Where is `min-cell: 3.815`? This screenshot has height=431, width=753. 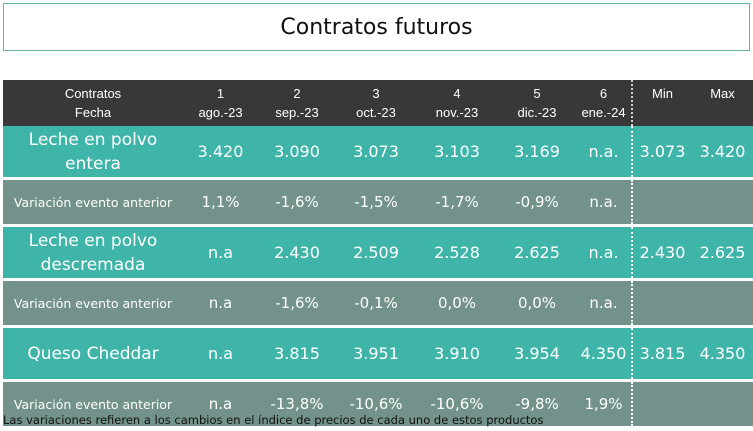
min-cell: 3.815 is located at coordinates (661, 353).